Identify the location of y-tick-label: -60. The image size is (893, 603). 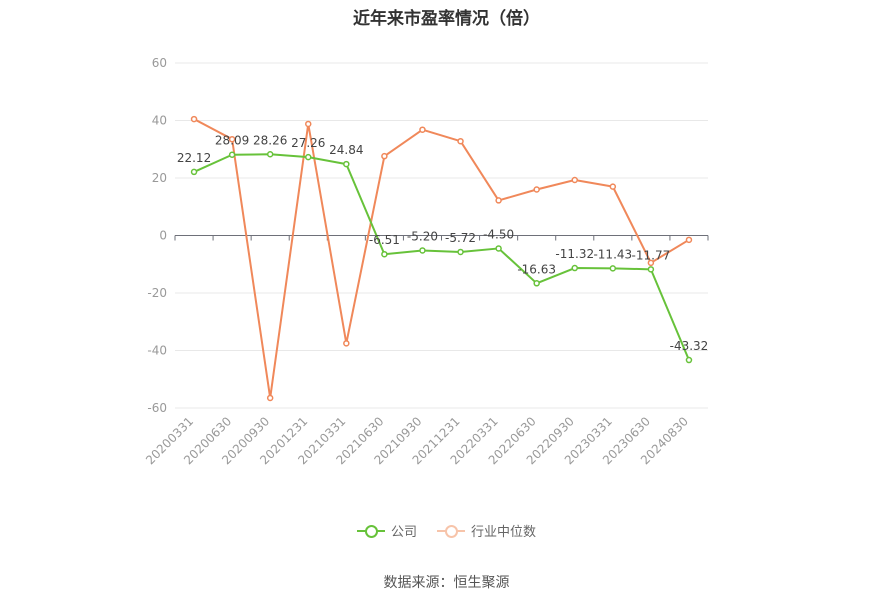
(157, 408).